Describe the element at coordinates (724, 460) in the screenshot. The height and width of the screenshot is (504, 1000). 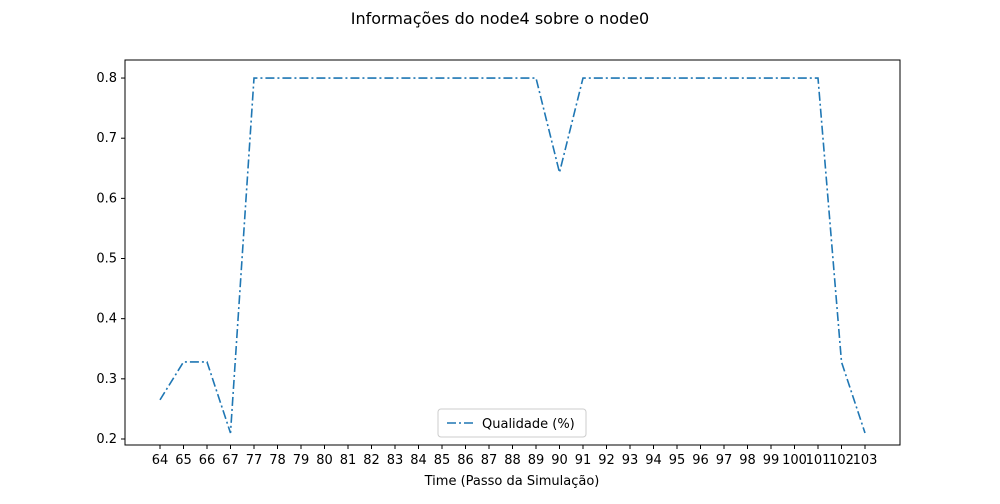
I see `x-tick-label: 97` at that location.